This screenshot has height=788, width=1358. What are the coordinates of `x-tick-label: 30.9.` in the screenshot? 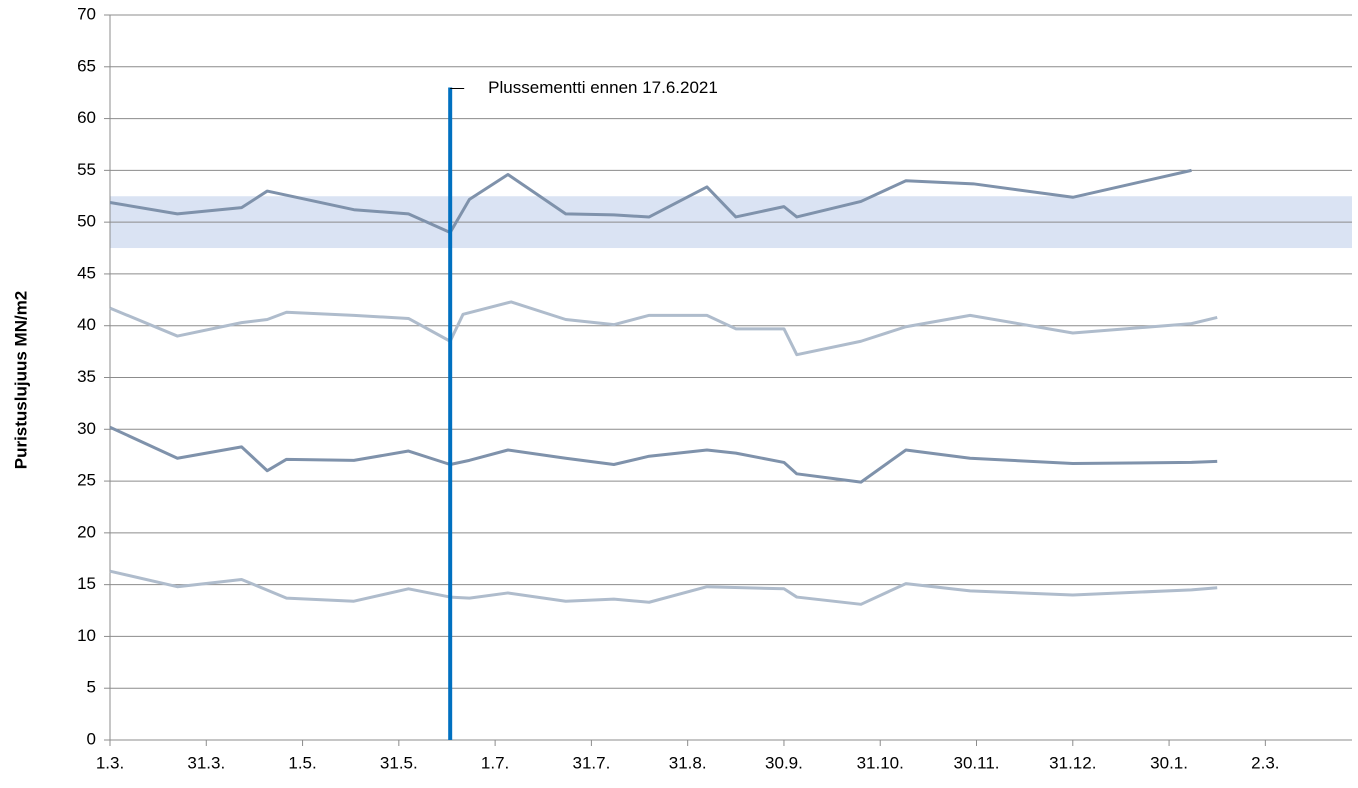 It's located at (784, 762).